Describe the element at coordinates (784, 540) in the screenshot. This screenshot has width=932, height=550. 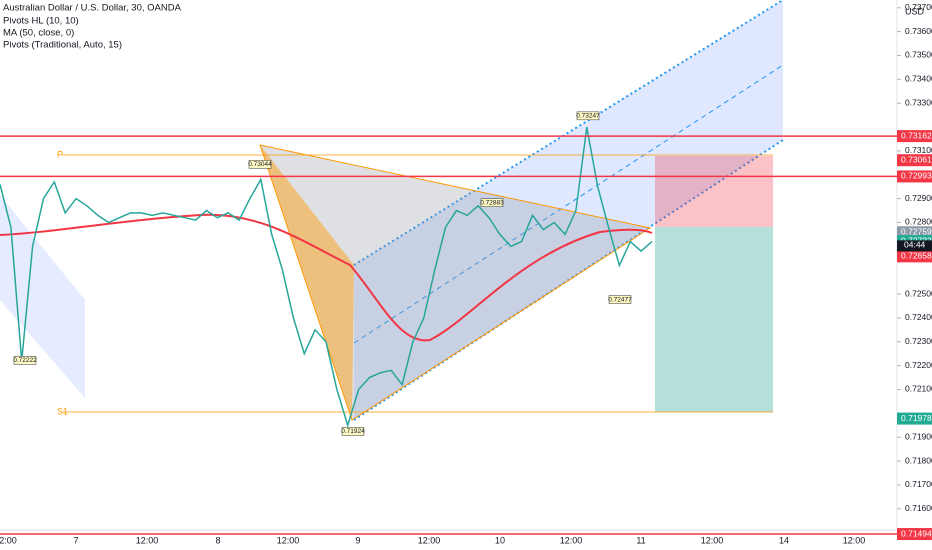
I see `x-tick-label: 14` at that location.